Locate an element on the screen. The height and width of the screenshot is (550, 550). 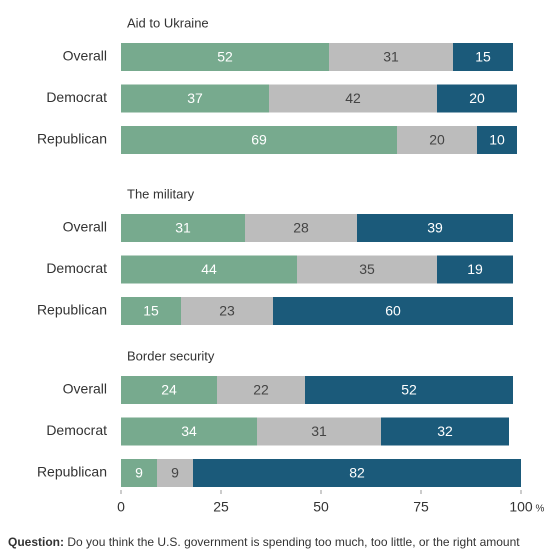
data-label: 32 is located at coordinates (445, 431).